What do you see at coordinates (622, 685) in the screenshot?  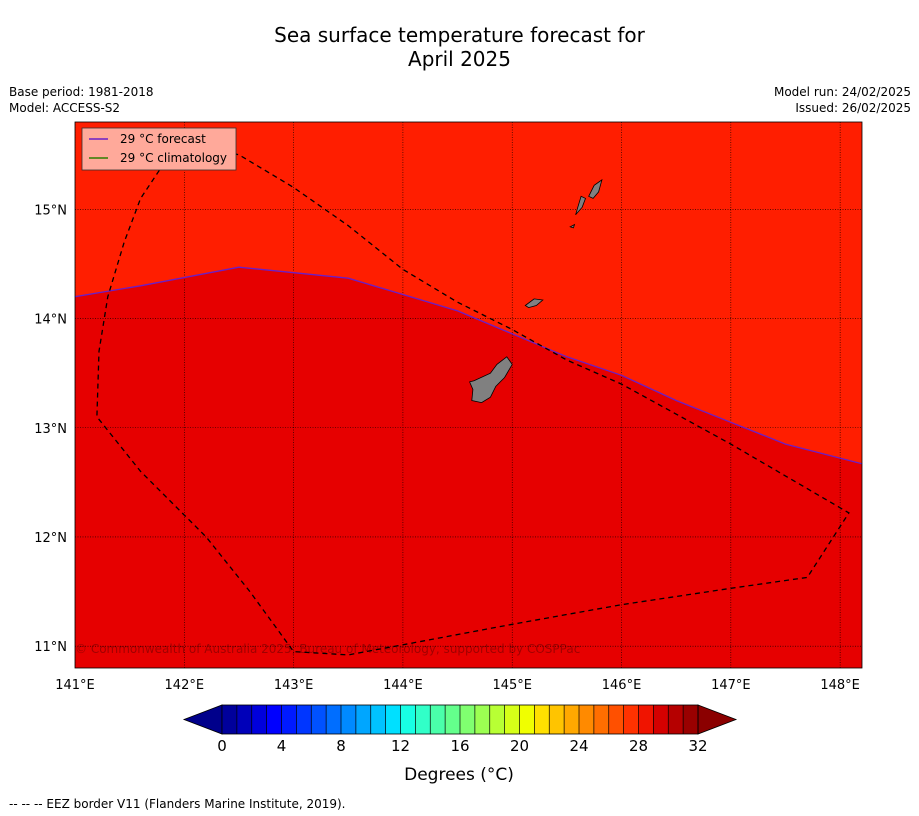 I see `lon-tick-label: 146°E` at bounding box center [622, 685].